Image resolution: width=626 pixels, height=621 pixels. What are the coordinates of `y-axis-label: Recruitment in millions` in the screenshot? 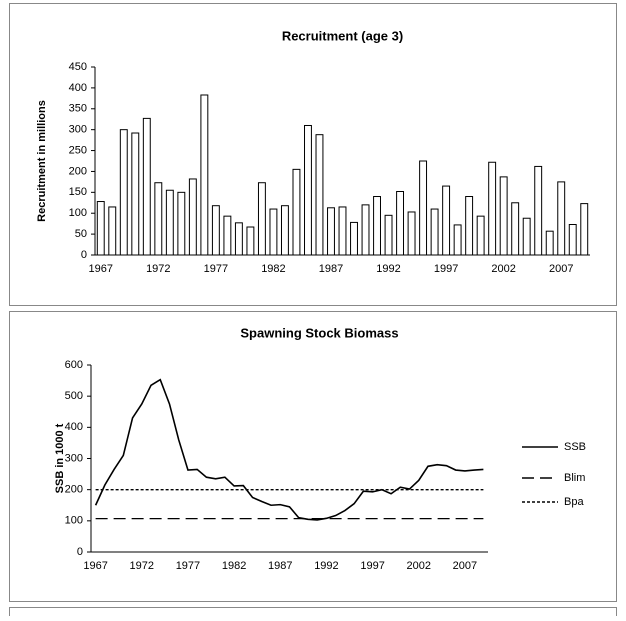 It's located at (42, 161).